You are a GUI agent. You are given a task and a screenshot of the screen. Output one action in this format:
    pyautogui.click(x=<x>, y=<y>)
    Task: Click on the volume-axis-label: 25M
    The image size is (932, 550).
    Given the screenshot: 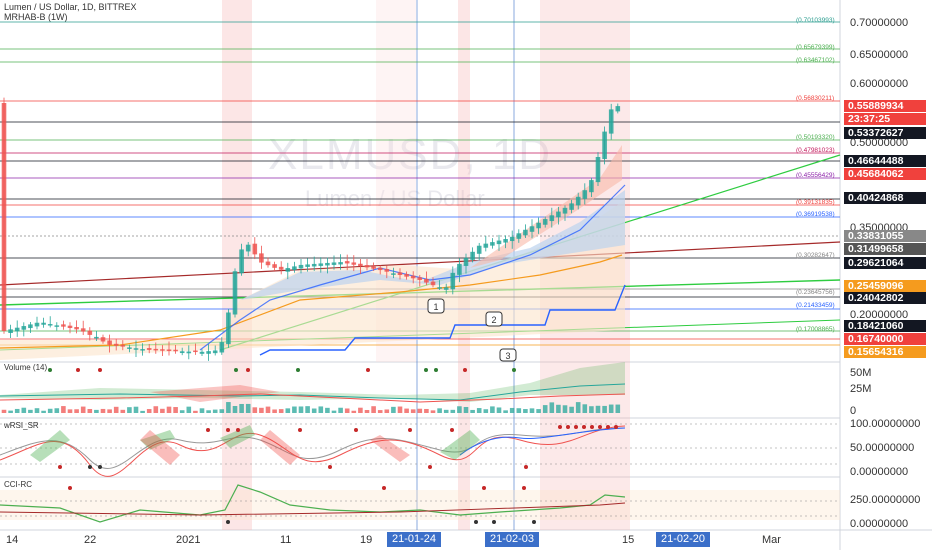 What is the action you would take?
    pyautogui.click(x=861, y=389)
    